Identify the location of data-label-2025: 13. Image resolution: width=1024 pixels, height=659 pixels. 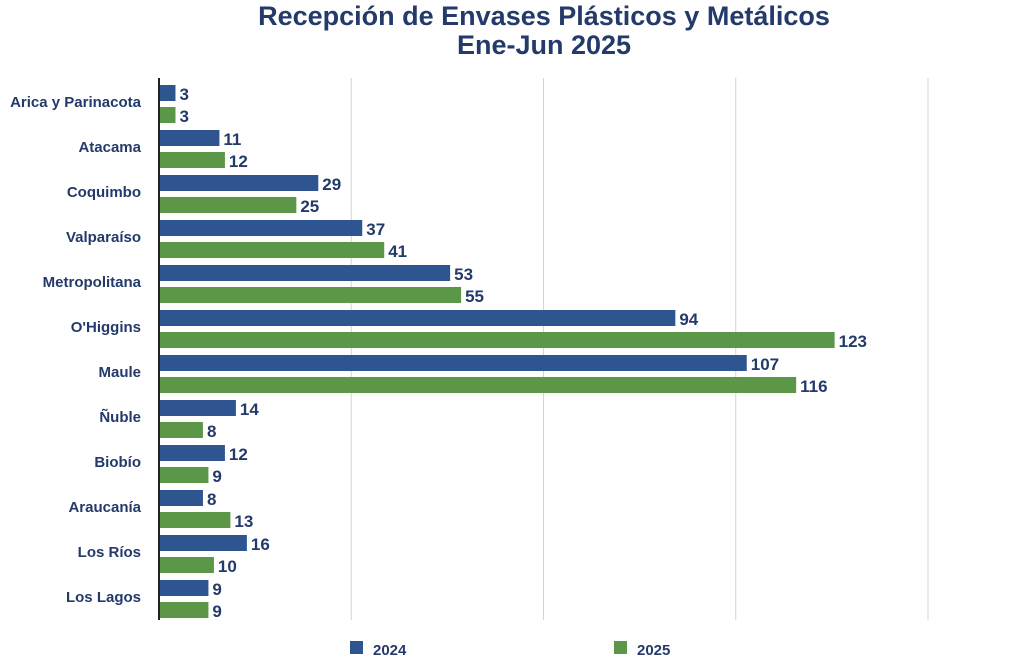
(243, 521).